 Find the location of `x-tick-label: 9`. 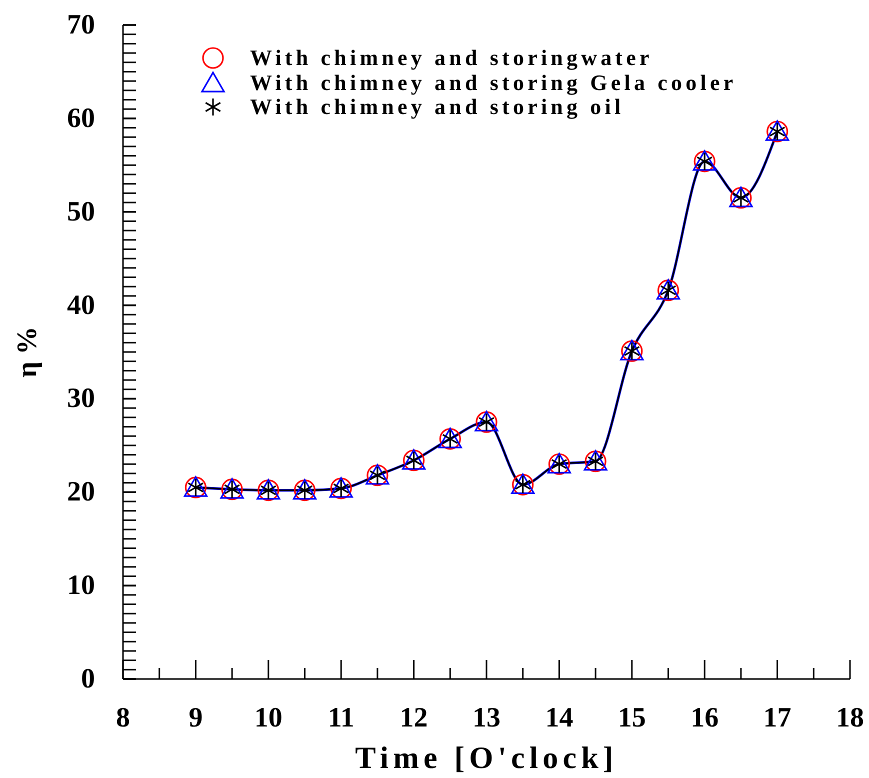

x-tick-label: 9 is located at coordinates (195, 718).